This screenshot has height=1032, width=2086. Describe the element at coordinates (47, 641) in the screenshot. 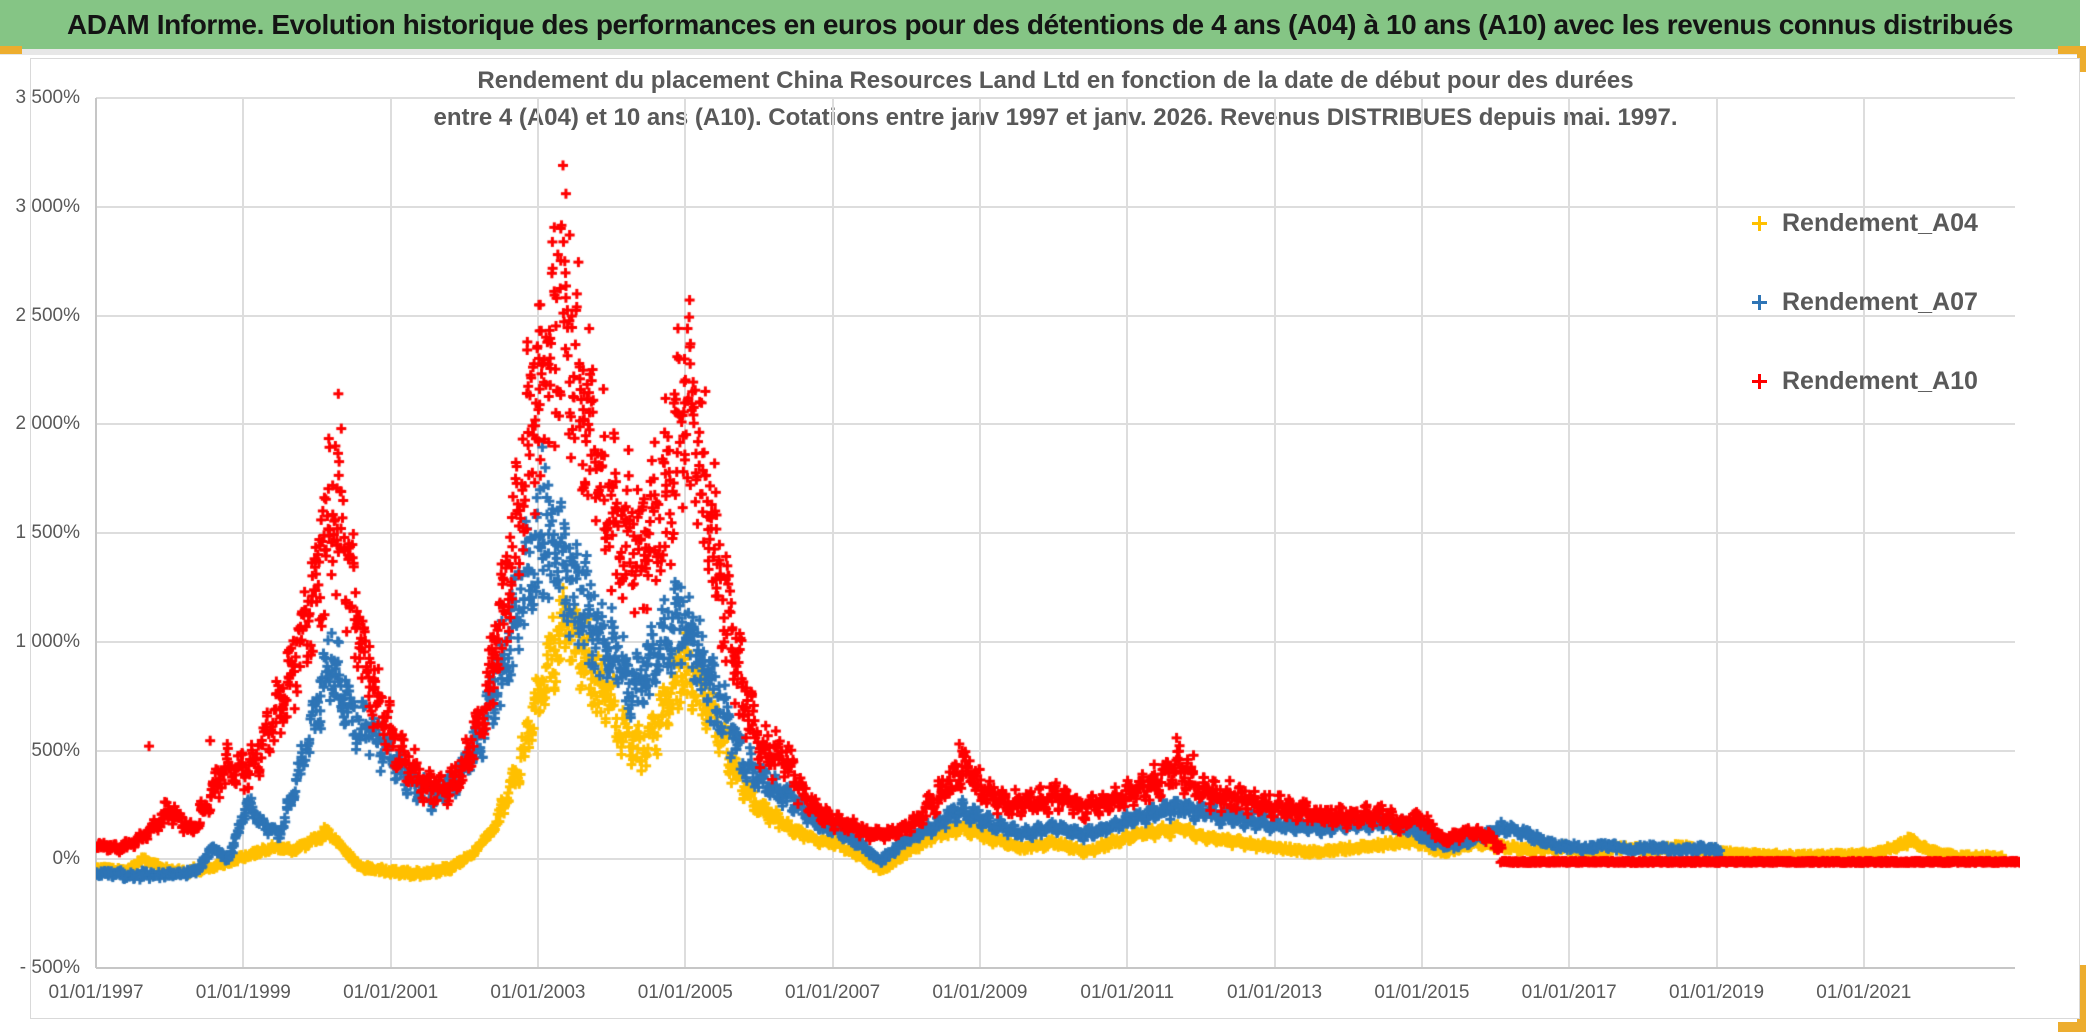

I see `y-tick-label: 1 000%` at that location.